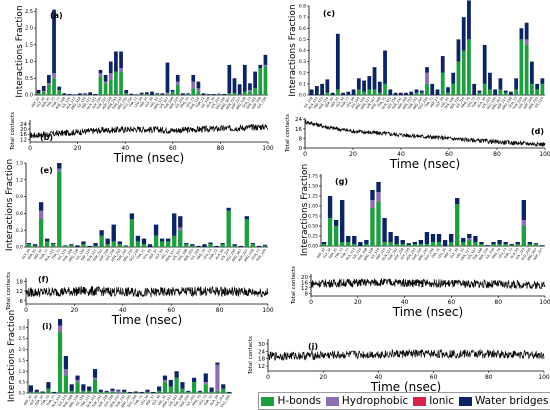  I want to click on x-tick-label: VAL_31, so click(165, 254).